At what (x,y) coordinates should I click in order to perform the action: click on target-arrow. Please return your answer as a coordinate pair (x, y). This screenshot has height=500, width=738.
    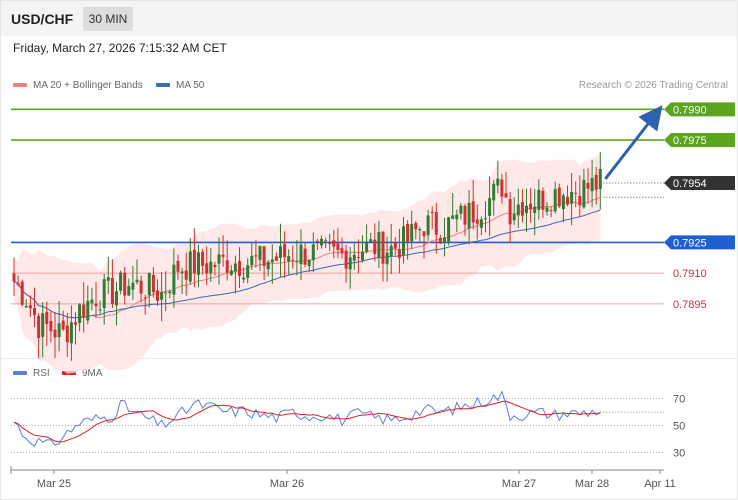
    Looking at the image, I should click on (633, 142).